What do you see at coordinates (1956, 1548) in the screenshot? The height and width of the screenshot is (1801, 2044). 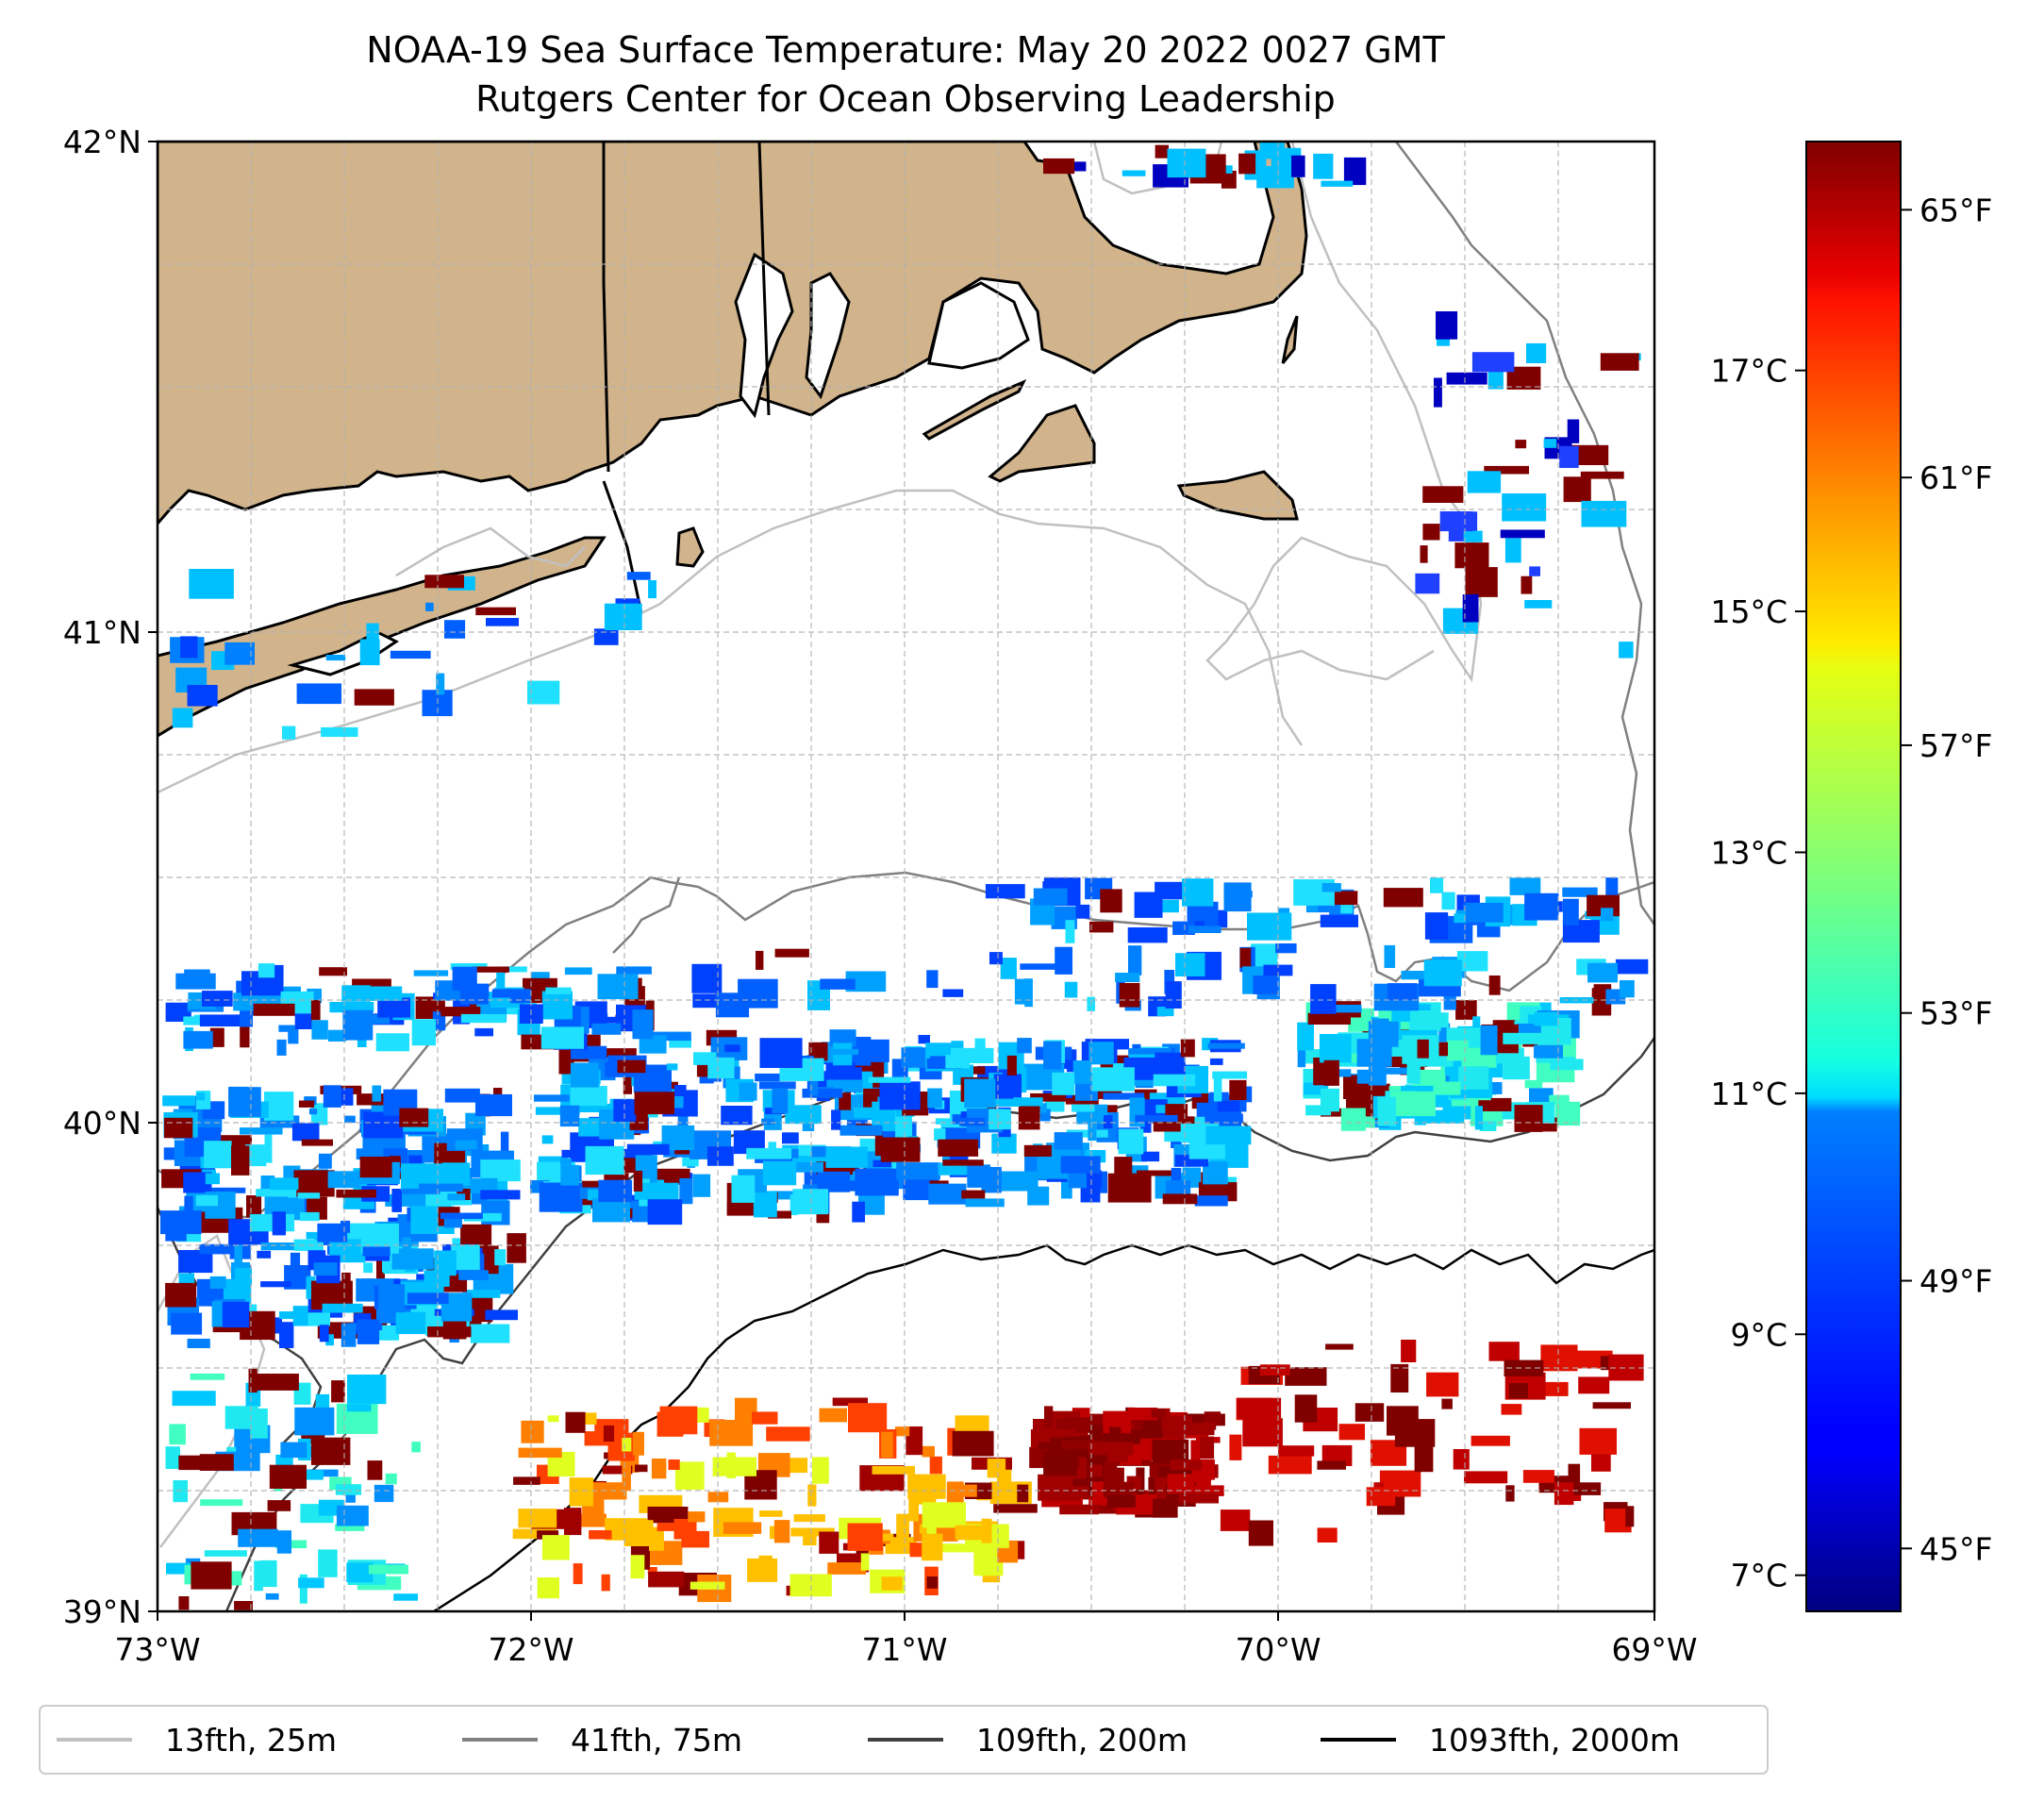 I see `colorbar-fahrenheit-label: 45°F` at bounding box center [1956, 1548].